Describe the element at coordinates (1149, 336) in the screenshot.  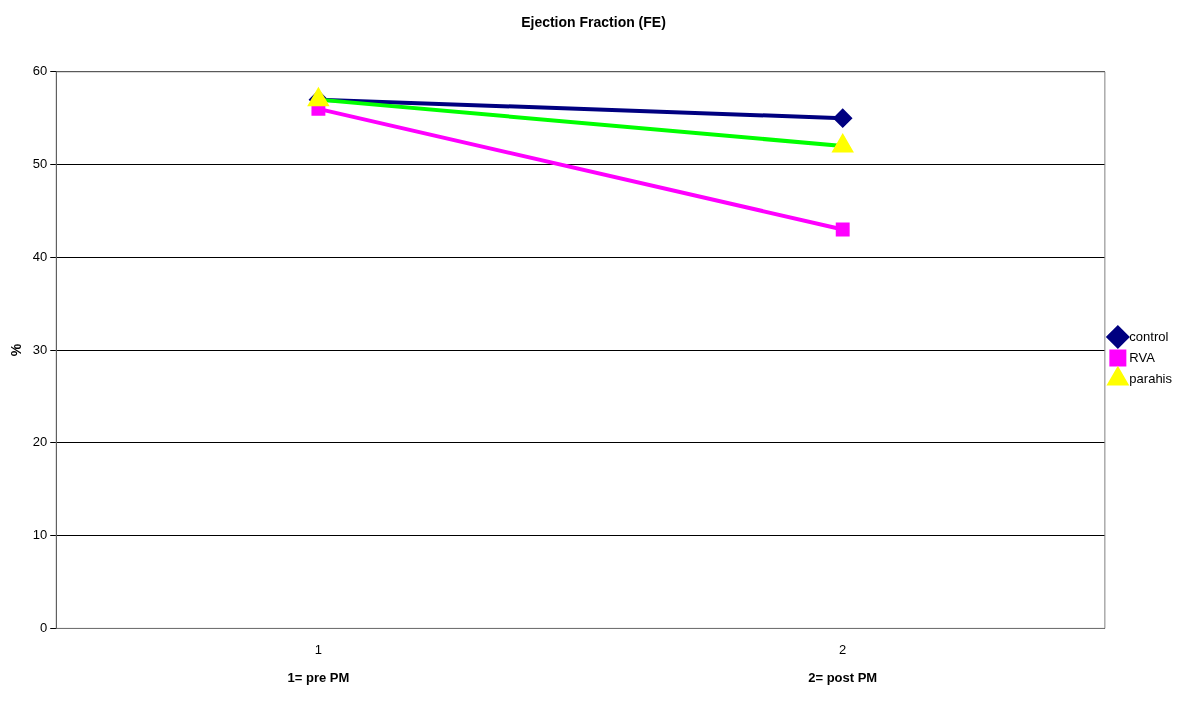
I see `legend-label: control` at that location.